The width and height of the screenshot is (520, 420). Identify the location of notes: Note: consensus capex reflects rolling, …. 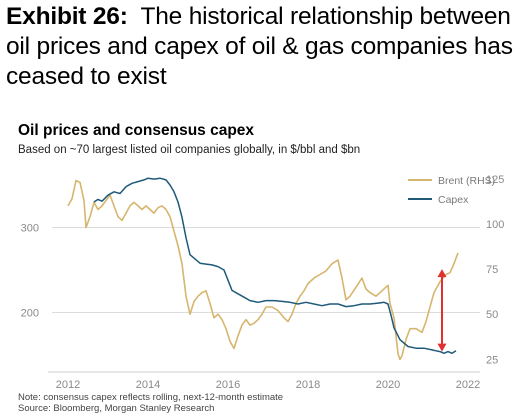
(150, 403).